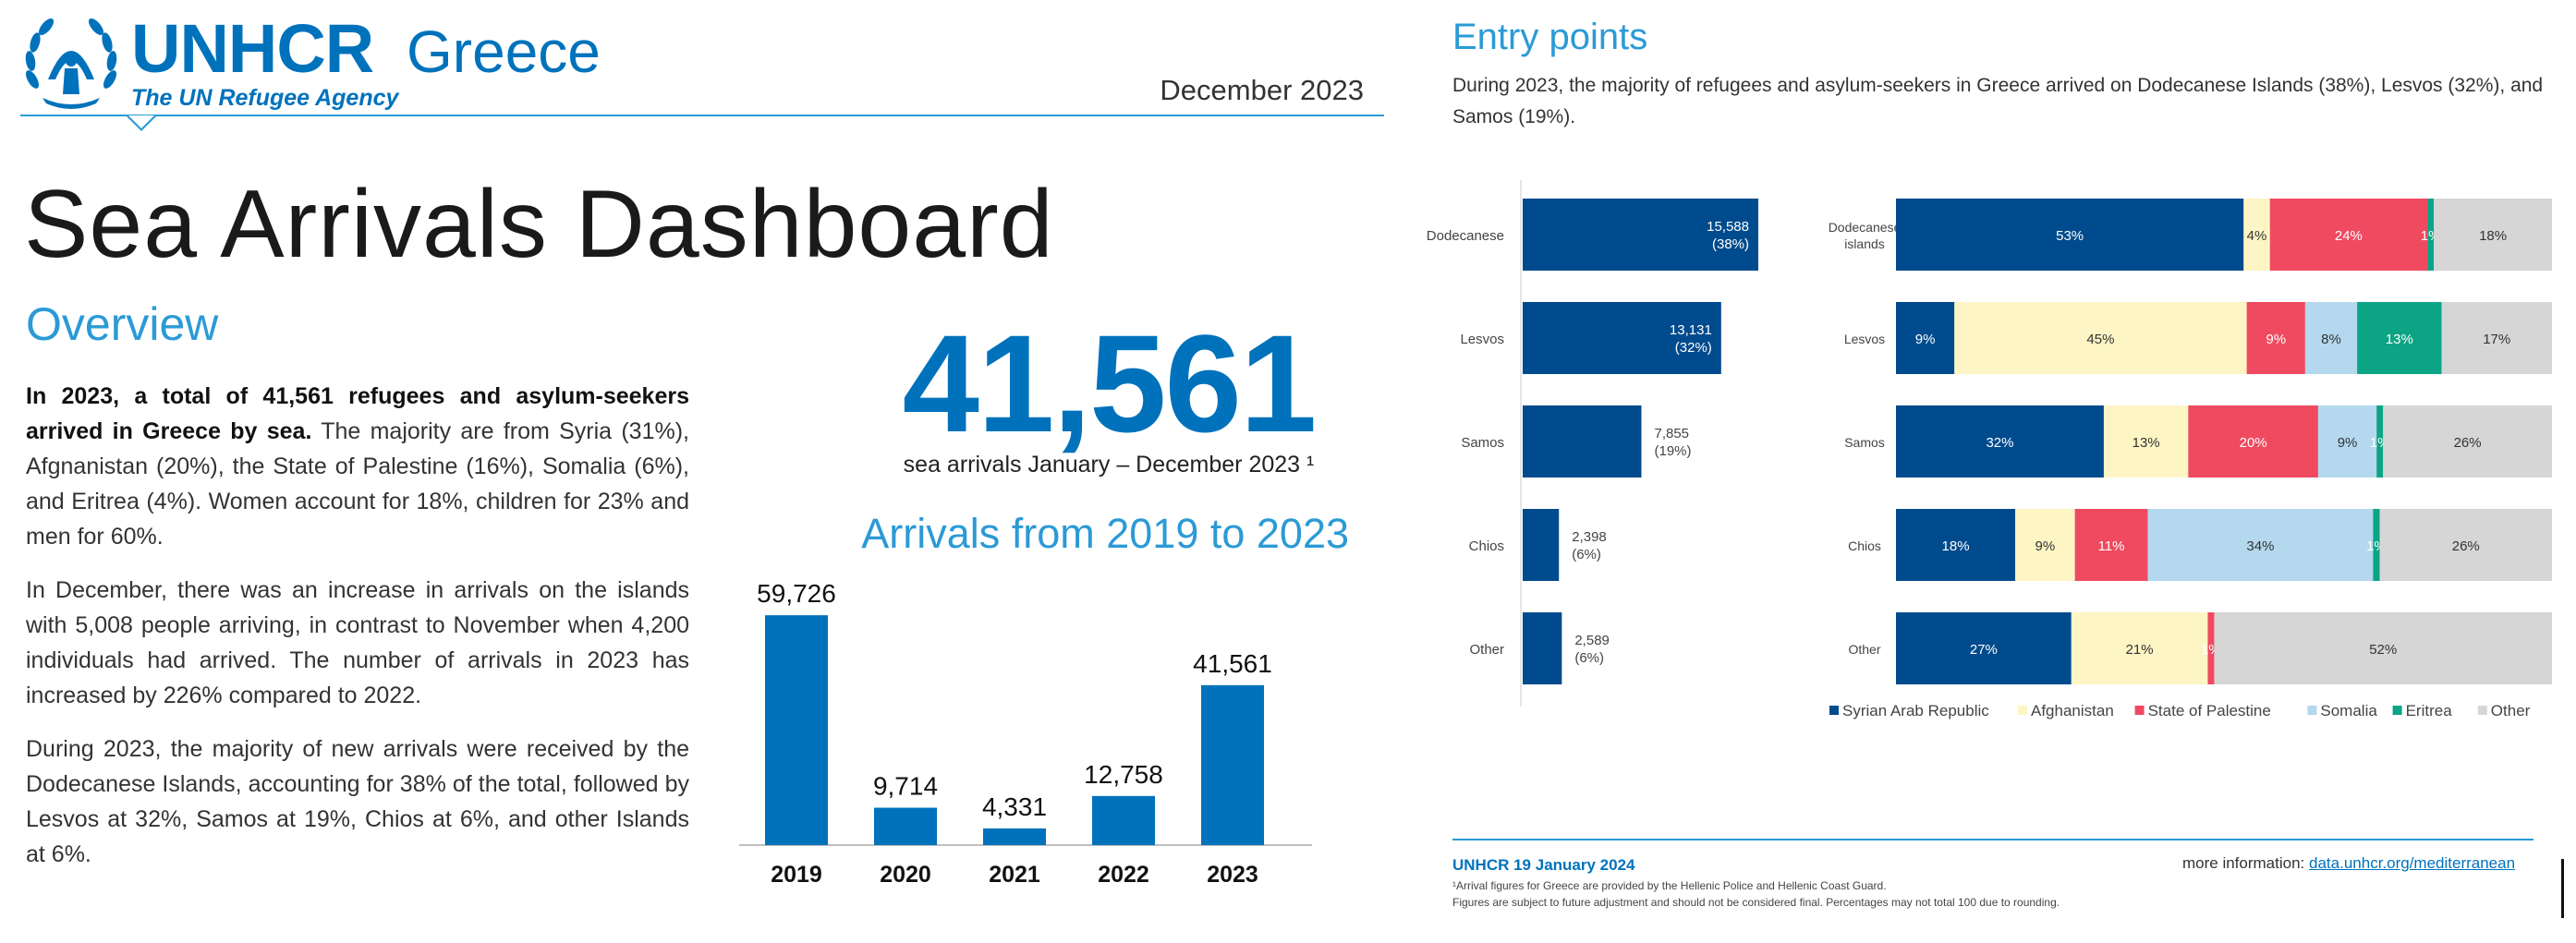 This screenshot has width=2576, height=943. What do you see at coordinates (905, 826) in the screenshot?
I see `bar-2020` at bounding box center [905, 826].